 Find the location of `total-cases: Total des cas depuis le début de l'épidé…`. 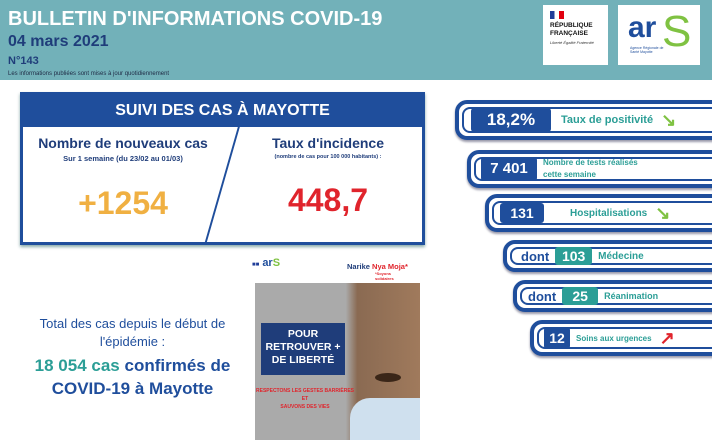

total-cases: Total des cas depuis le début de l'épidé… is located at coordinates (132, 357).